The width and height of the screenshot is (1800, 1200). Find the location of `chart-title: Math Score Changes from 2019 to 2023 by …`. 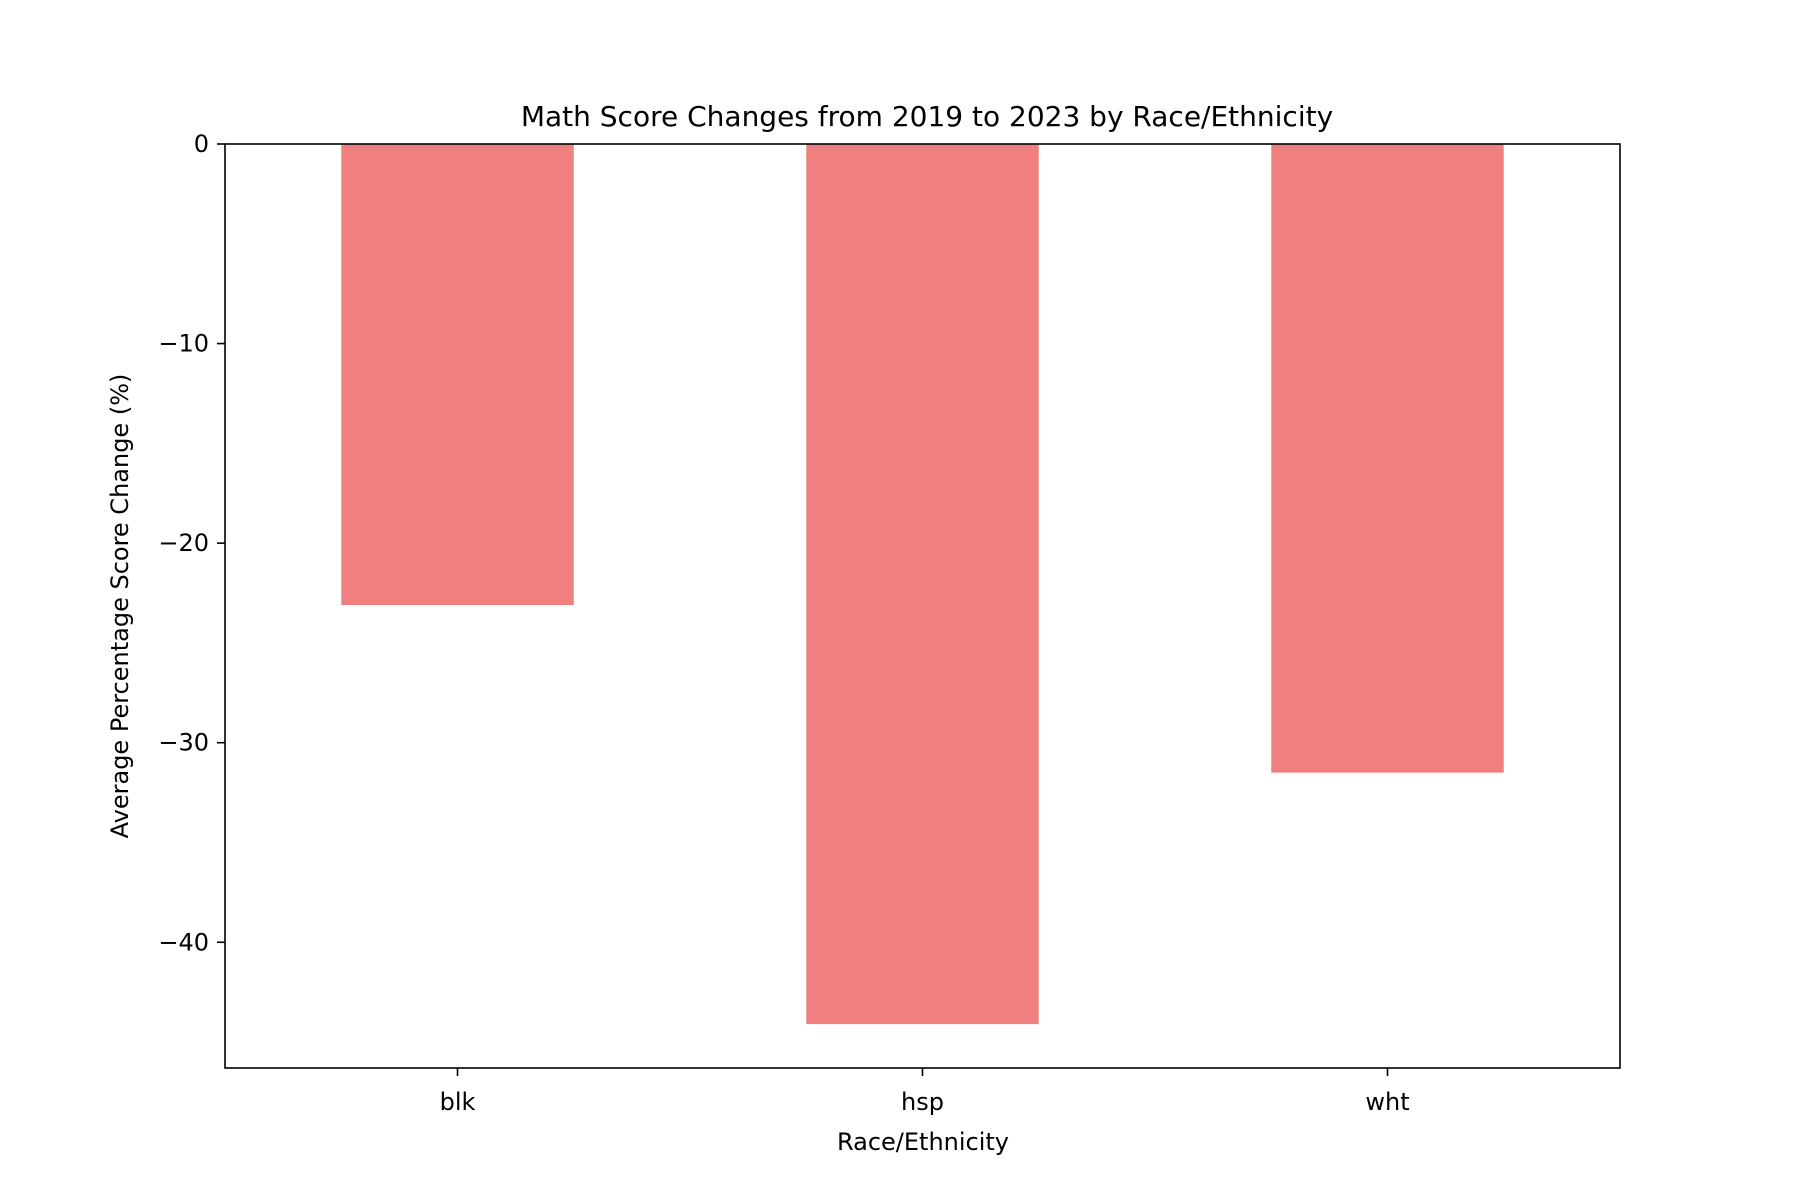

chart-title: Math Score Changes from 2019 to 2023 by … is located at coordinates (927, 116).